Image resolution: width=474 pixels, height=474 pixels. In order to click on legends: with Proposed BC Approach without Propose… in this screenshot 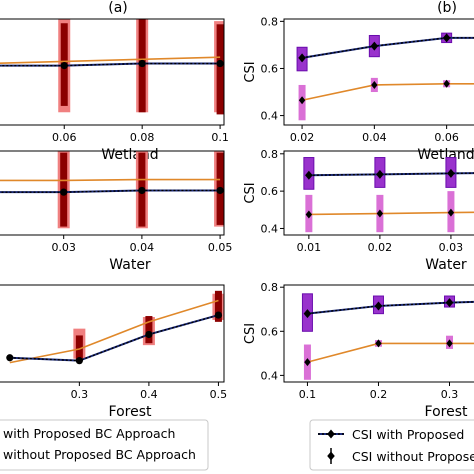, I will do `click(237, 445)`.